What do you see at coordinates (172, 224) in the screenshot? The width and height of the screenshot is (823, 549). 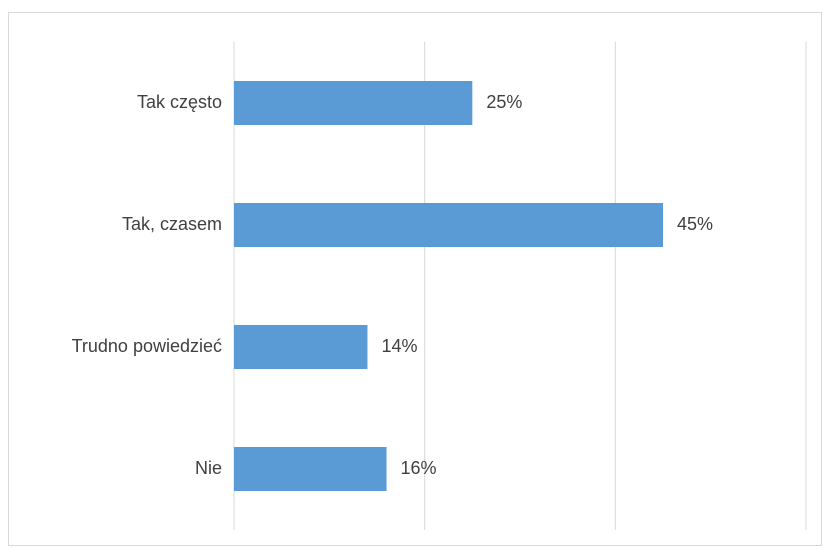 I see `category-label: Tak, czasem` at bounding box center [172, 224].